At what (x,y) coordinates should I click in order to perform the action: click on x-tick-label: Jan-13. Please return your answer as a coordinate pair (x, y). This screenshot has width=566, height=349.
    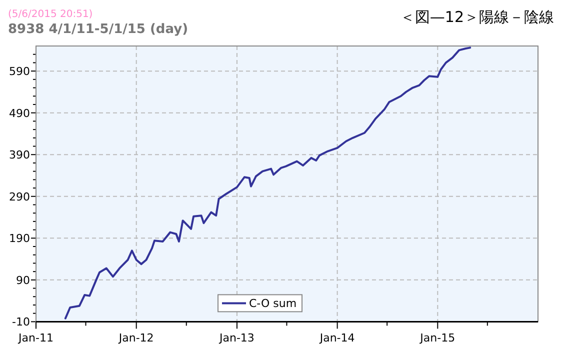
    Looking at the image, I should click on (236, 338).